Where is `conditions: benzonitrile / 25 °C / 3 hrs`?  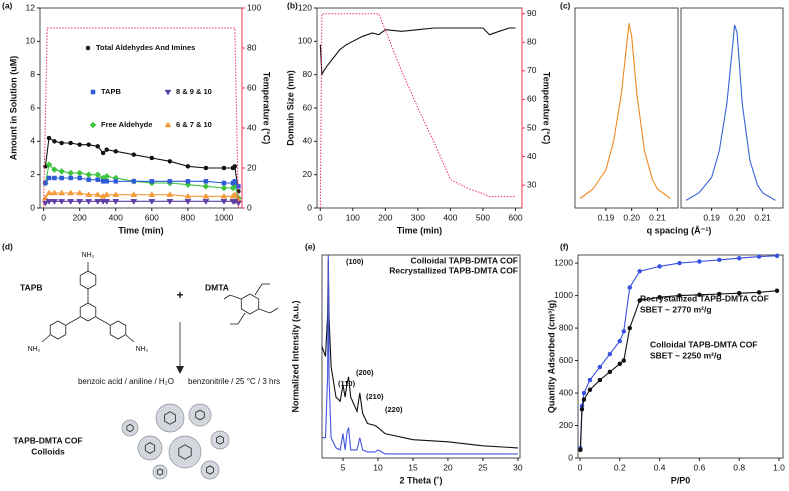 conditions: benzonitrile / 25 °C / 3 hrs is located at coordinates (234, 381).